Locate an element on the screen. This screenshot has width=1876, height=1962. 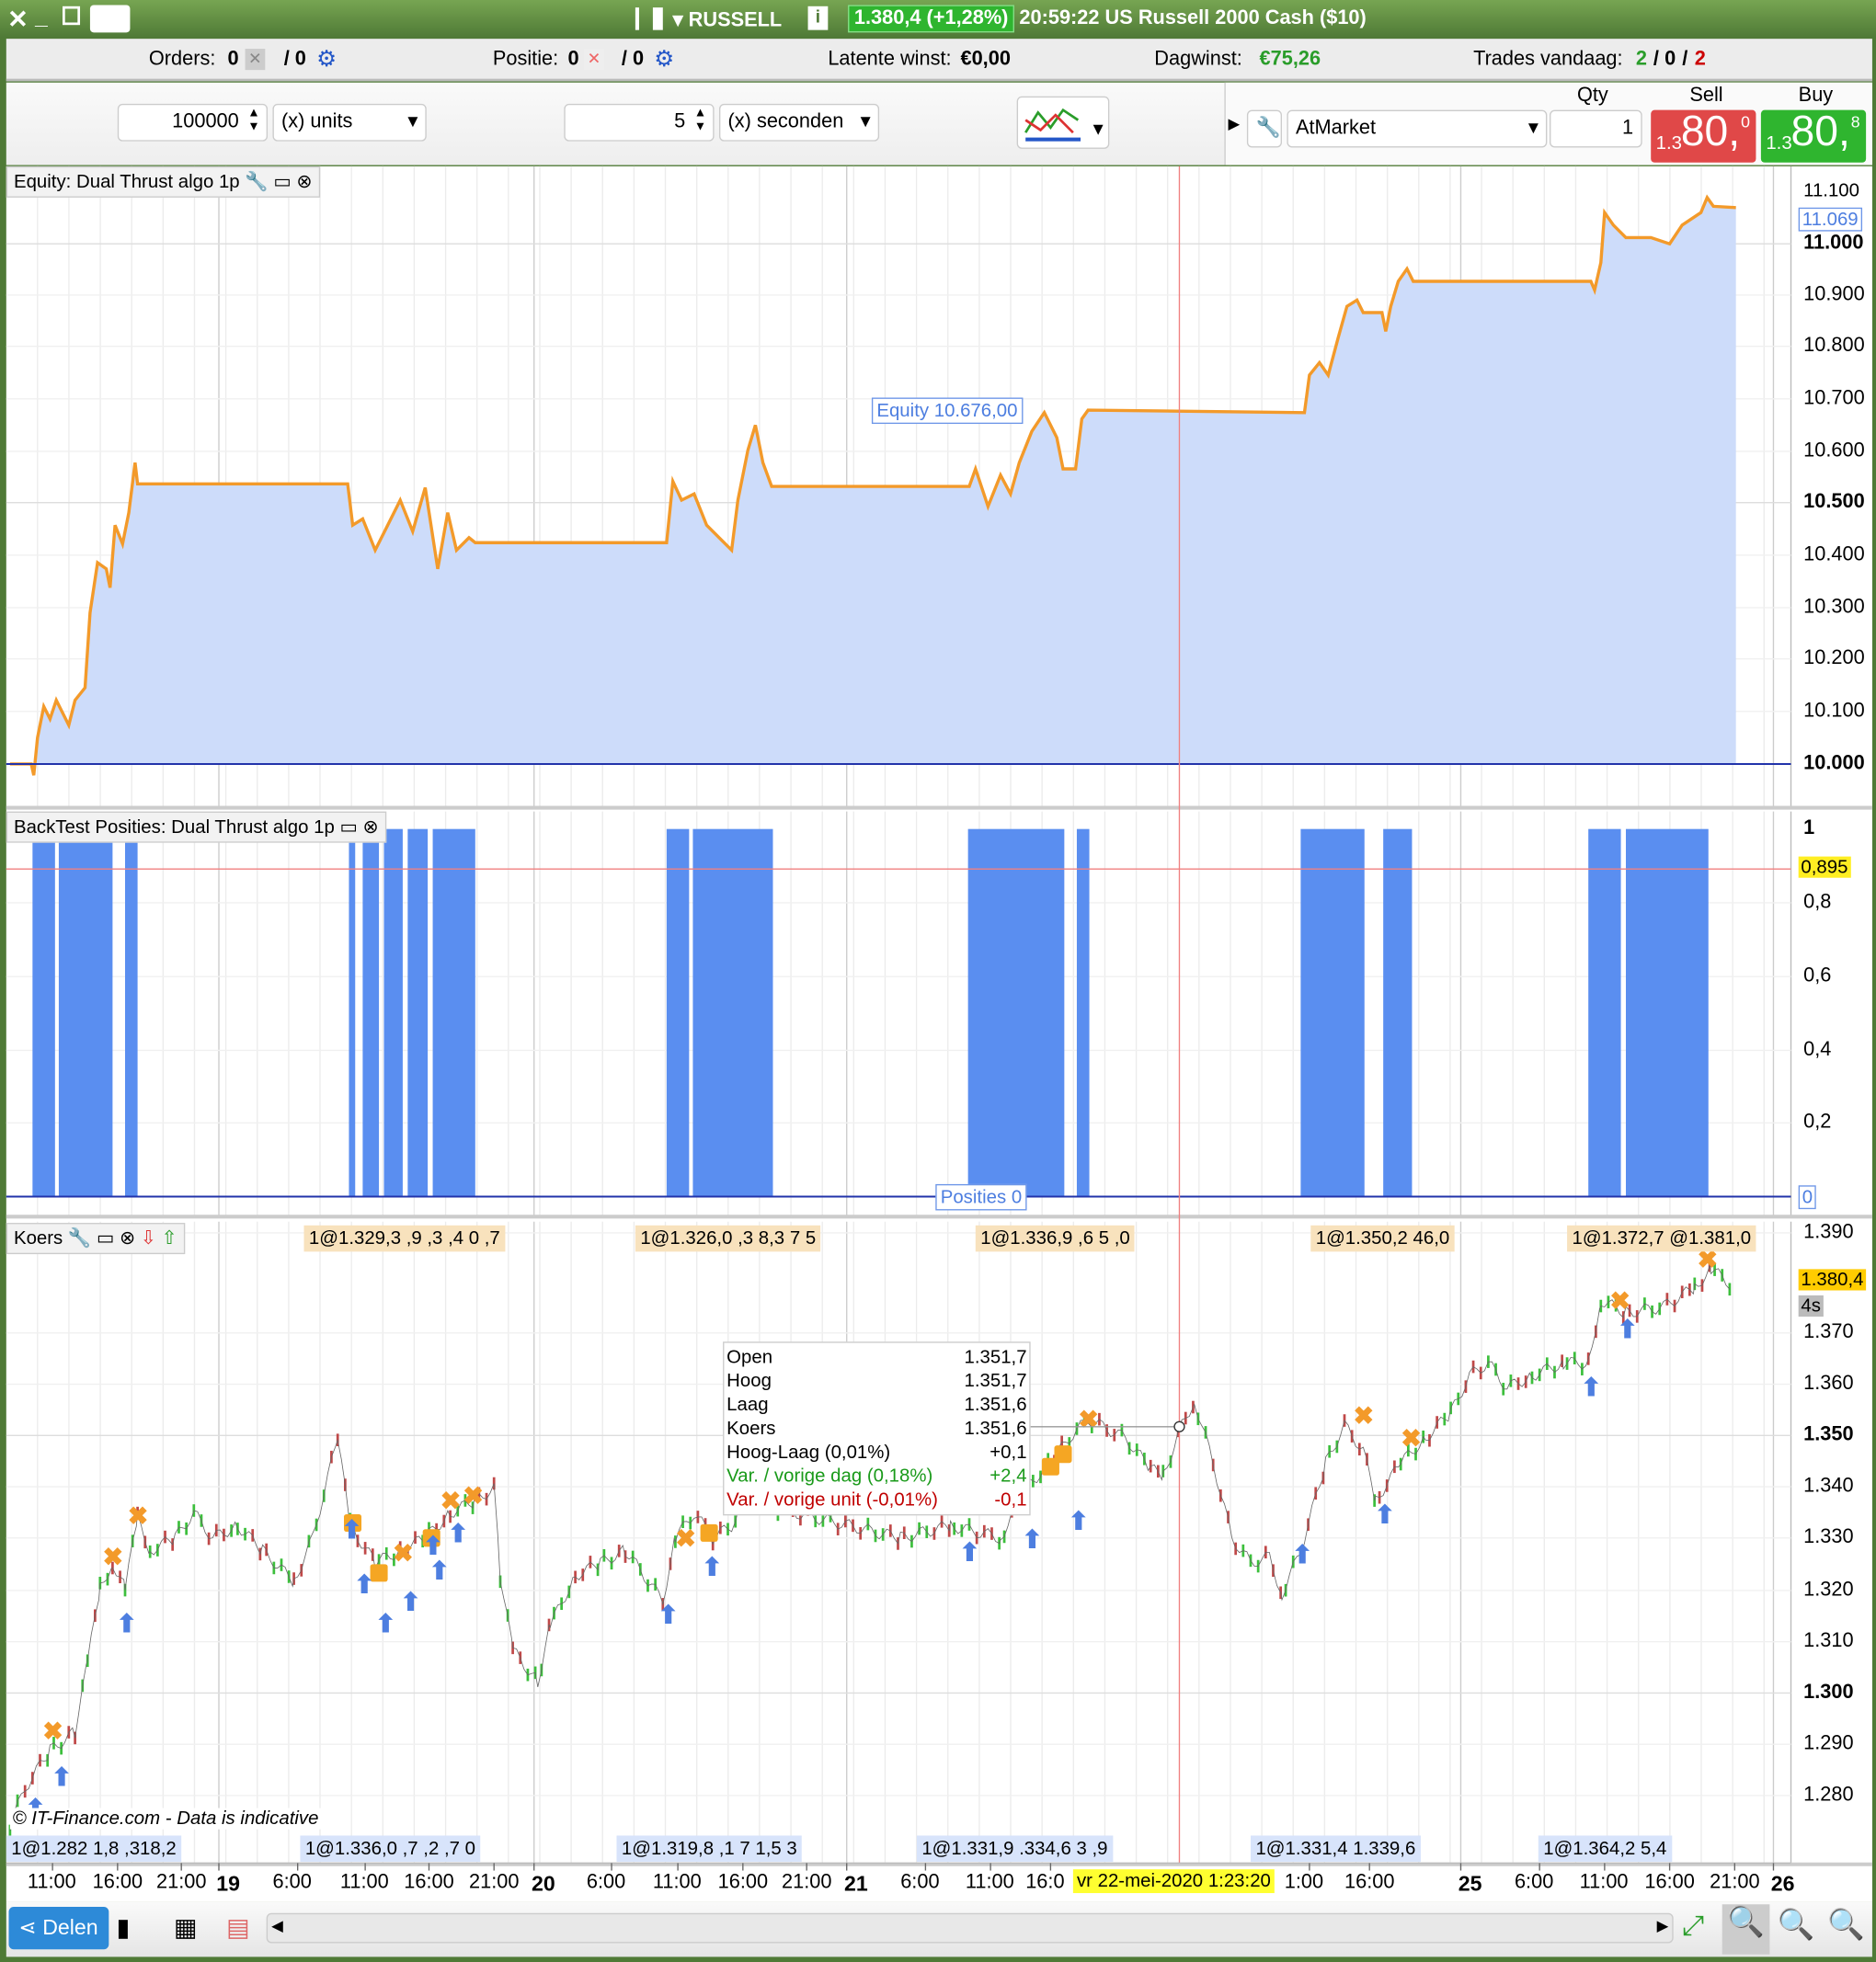
trade-label-bottom: 1@1.282 1,8 ,318,2 is located at coordinates (94, 1849).